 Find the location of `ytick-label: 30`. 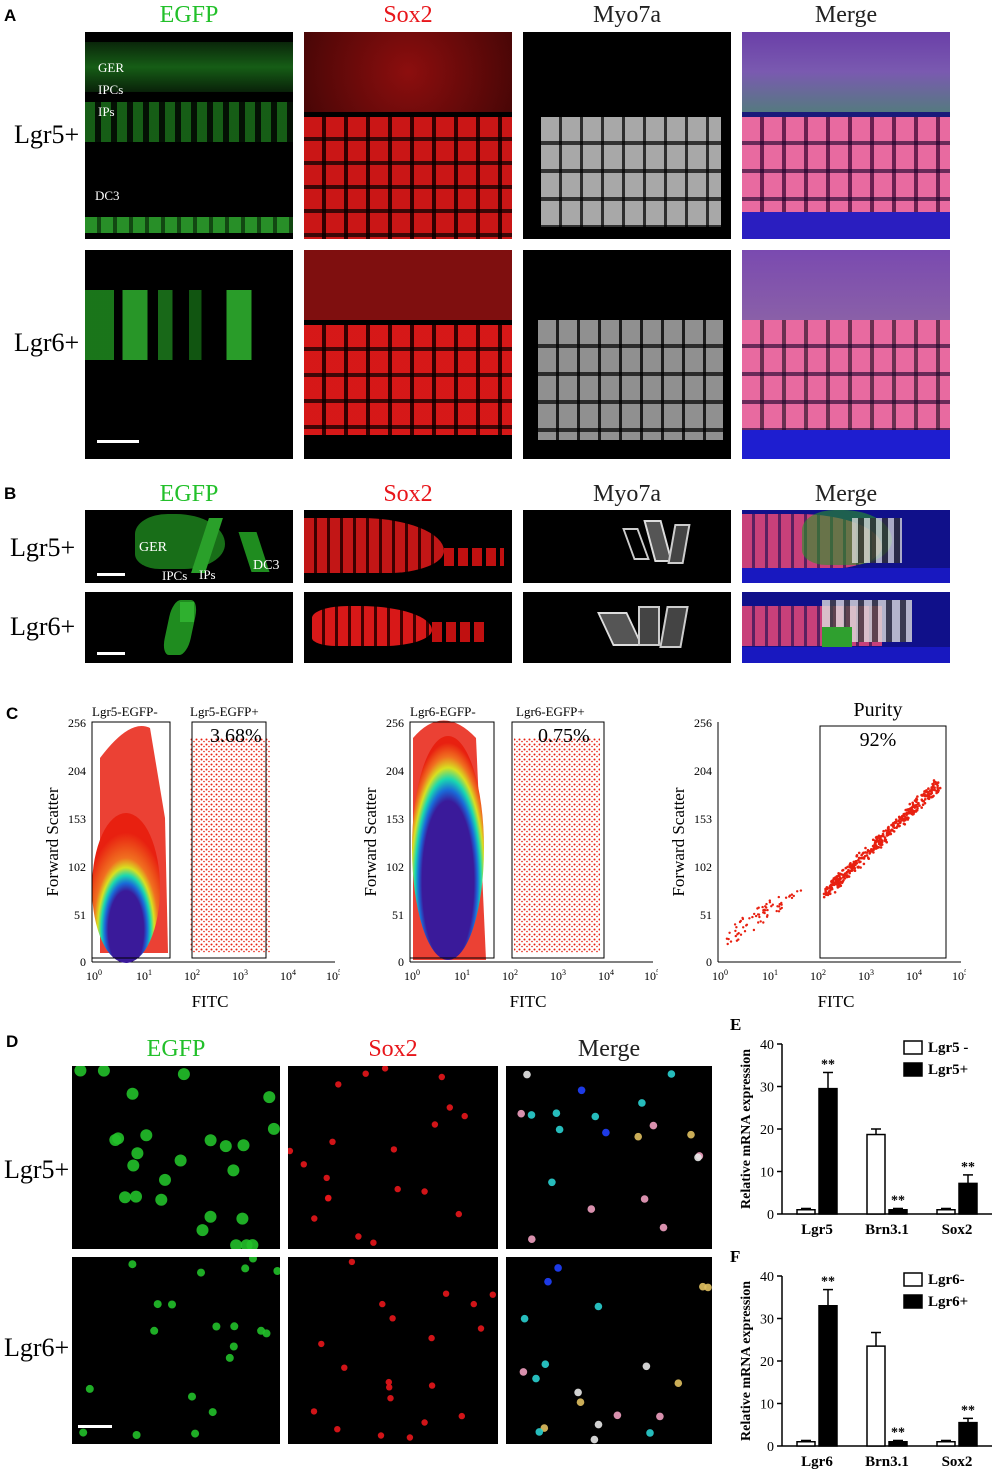

ytick-label: 30 is located at coordinates (767, 1088).